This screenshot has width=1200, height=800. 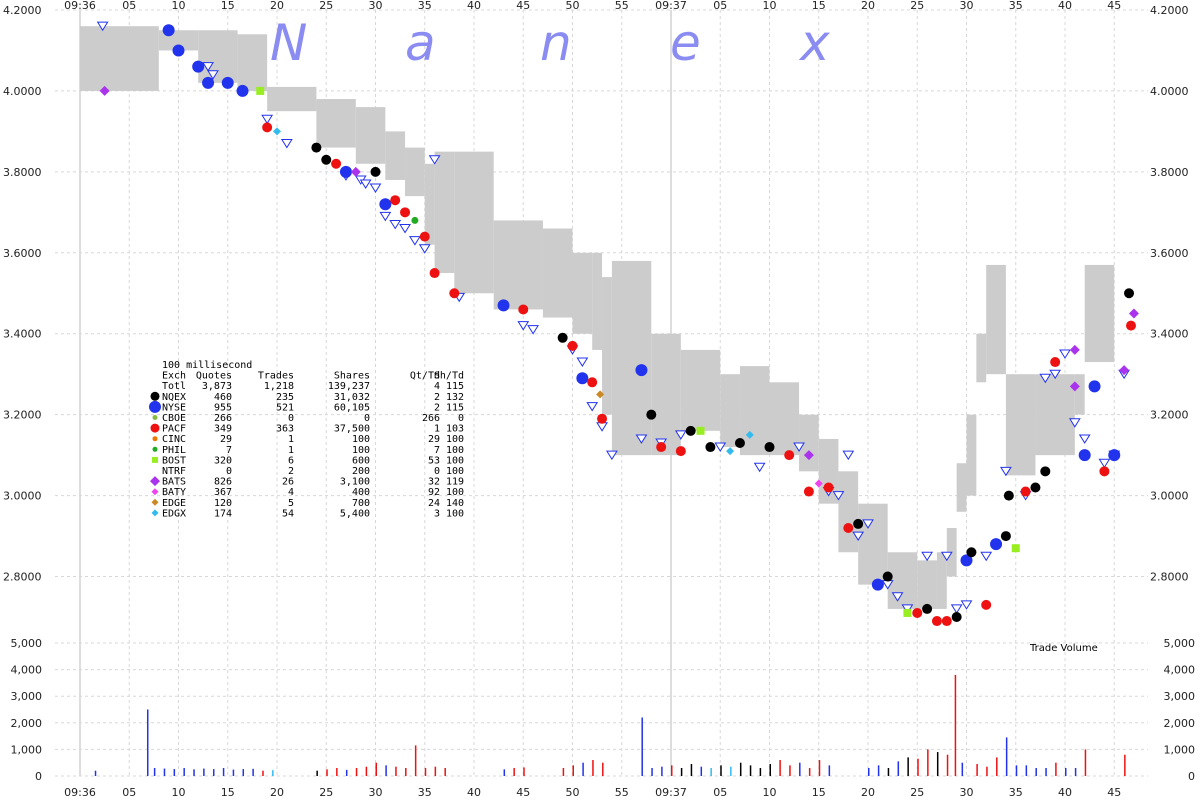 I want to click on legend-column-header: Exch, so click(x=174, y=376).